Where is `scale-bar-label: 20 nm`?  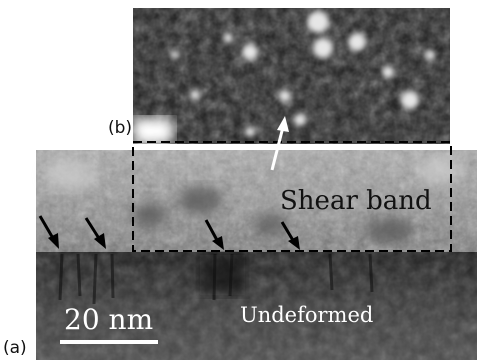
scale-bar-label: 20 nm is located at coordinates (109, 319).